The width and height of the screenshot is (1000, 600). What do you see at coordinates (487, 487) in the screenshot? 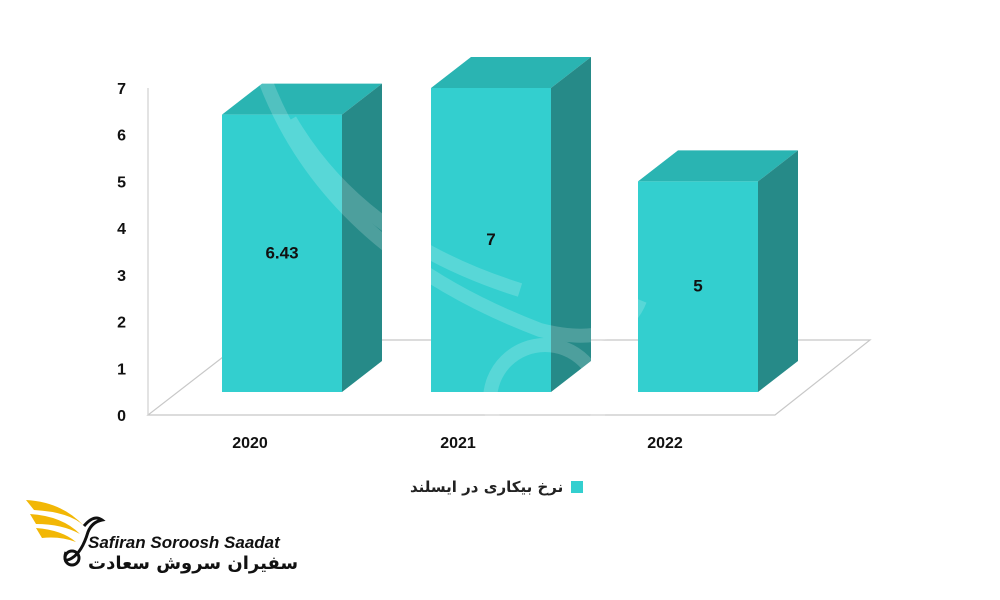
I see `legend-label: نرخ بیکاری در ایسلند` at bounding box center [487, 487].